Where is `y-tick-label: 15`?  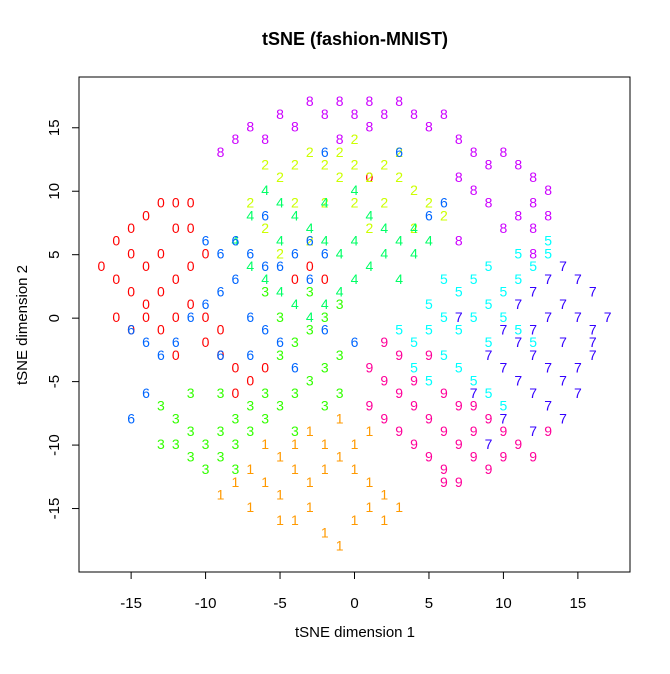 y-tick-label: 15 is located at coordinates (54, 127).